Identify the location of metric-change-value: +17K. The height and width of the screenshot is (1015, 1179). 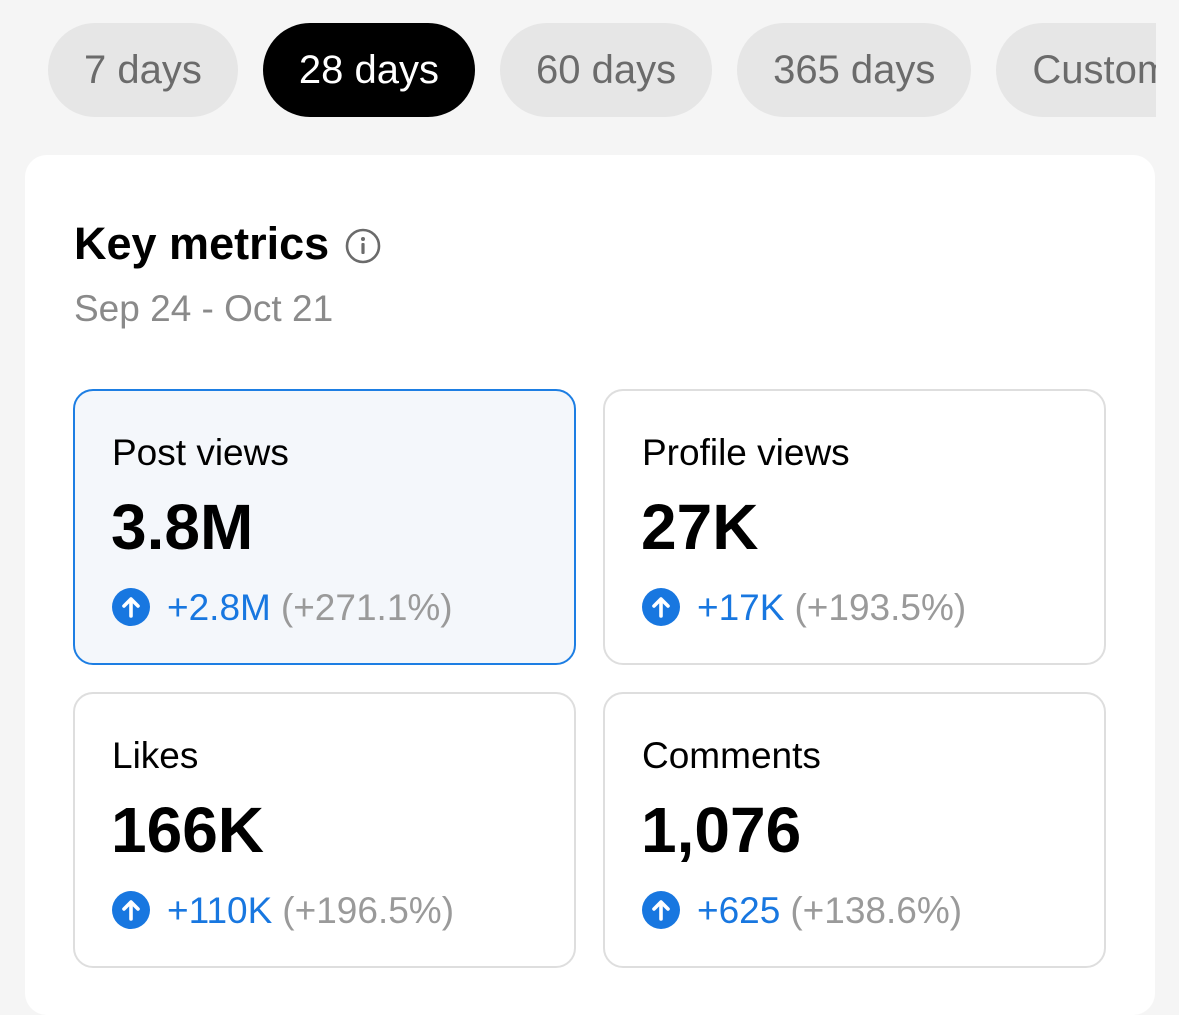
(741, 607).